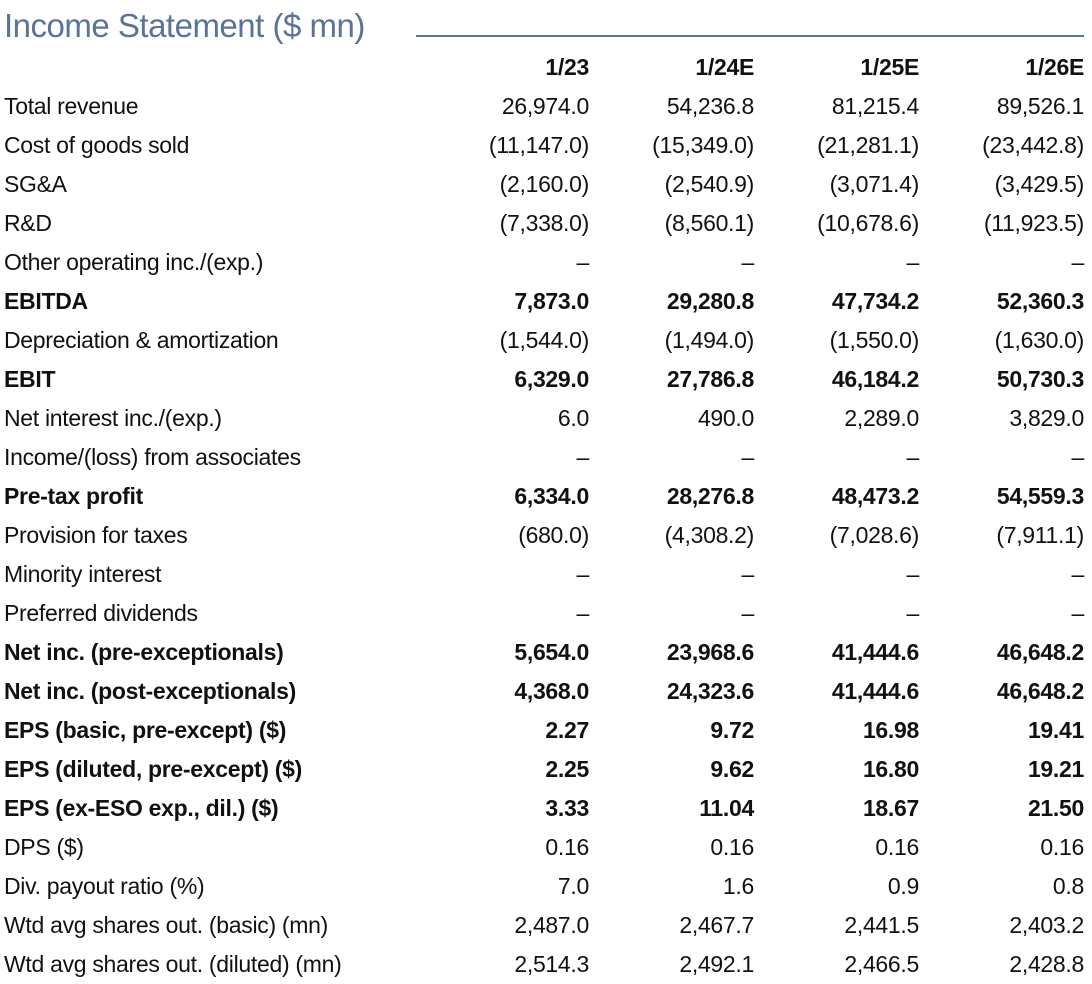 The width and height of the screenshot is (1092, 984). What do you see at coordinates (28, 223) in the screenshot?
I see `row-label: R&D` at bounding box center [28, 223].